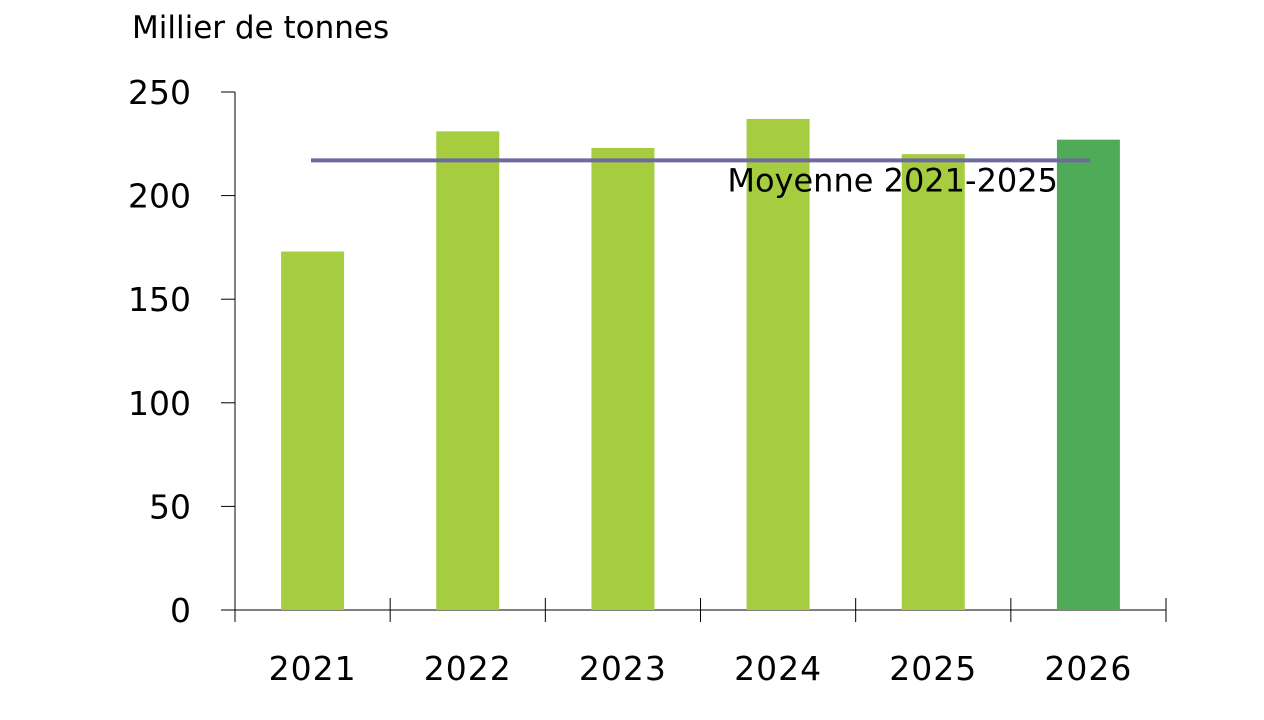  What do you see at coordinates (159, 92) in the screenshot?
I see `y-tick-label: 250` at bounding box center [159, 92].